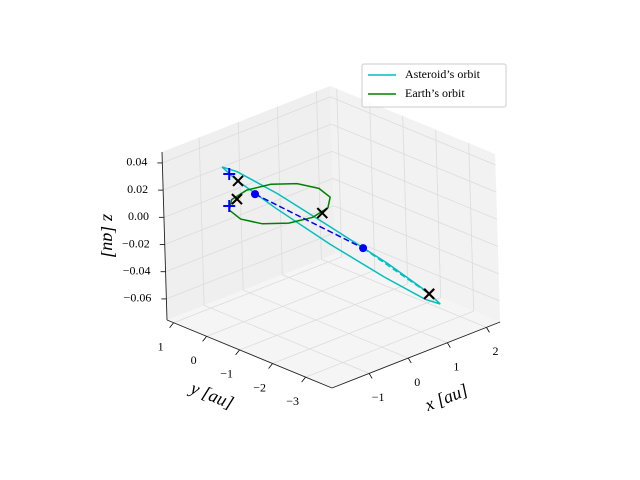 The height and width of the screenshot is (480, 640). I want to click on legend: Asteroid’s orbit Earth’s orbit, so click(434, 85).